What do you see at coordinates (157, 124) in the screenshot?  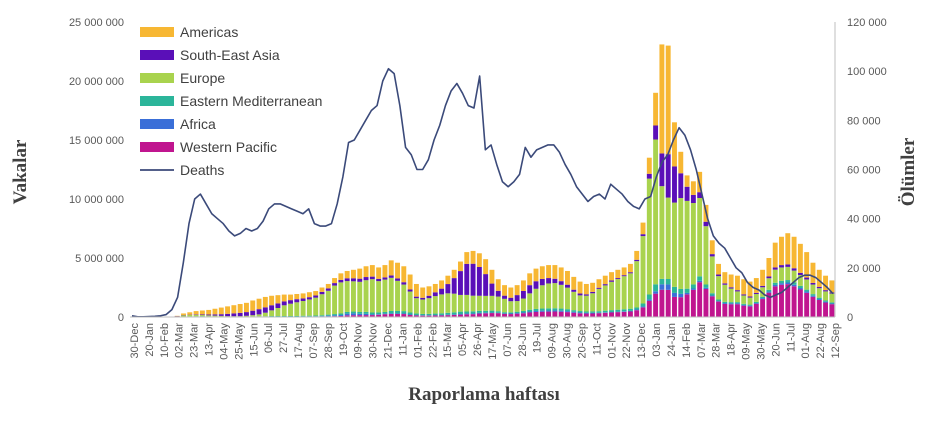 I see `legend-swatch` at bounding box center [157, 124].